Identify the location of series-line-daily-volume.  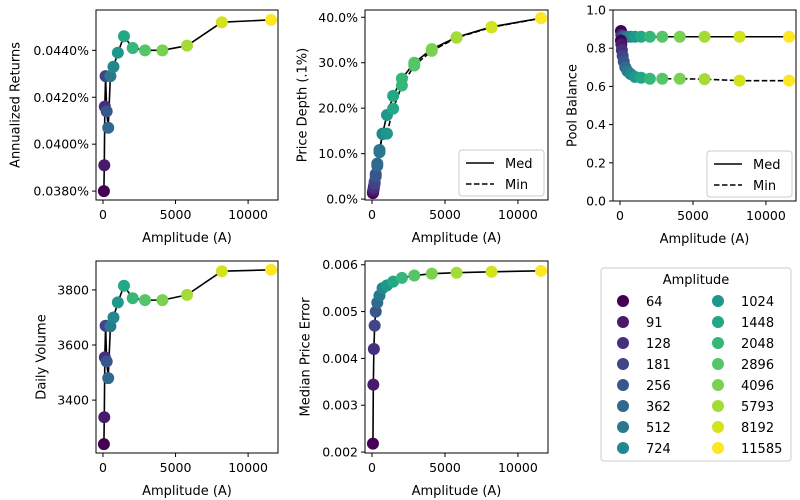
(187, 357).